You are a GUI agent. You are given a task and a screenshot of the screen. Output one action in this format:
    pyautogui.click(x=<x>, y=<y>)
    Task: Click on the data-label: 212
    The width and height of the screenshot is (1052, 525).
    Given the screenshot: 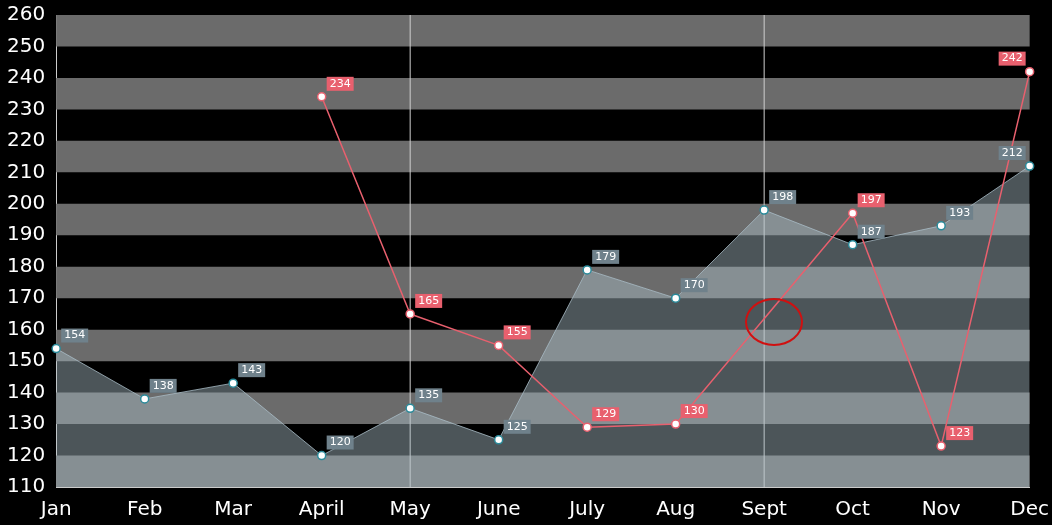 What is the action you would take?
    pyautogui.click(x=1012, y=152)
    